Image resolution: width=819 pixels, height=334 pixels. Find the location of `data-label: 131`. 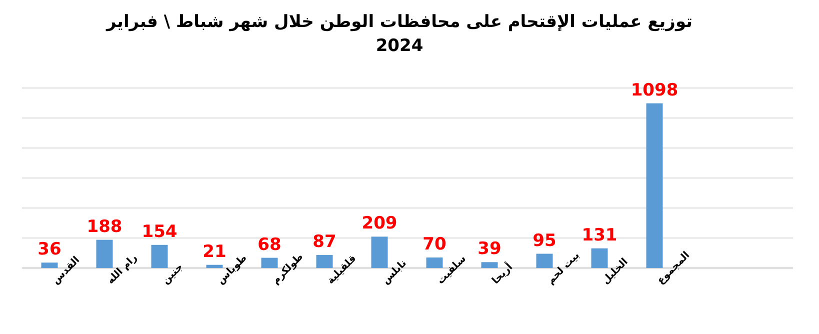

data-label: 131 is located at coordinates (600, 235).